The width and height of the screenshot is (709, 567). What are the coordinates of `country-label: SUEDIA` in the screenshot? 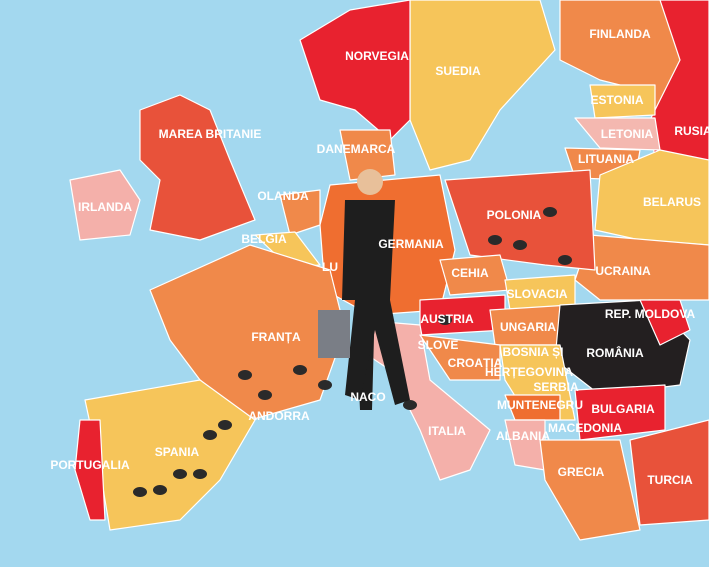 It's located at (458, 71).